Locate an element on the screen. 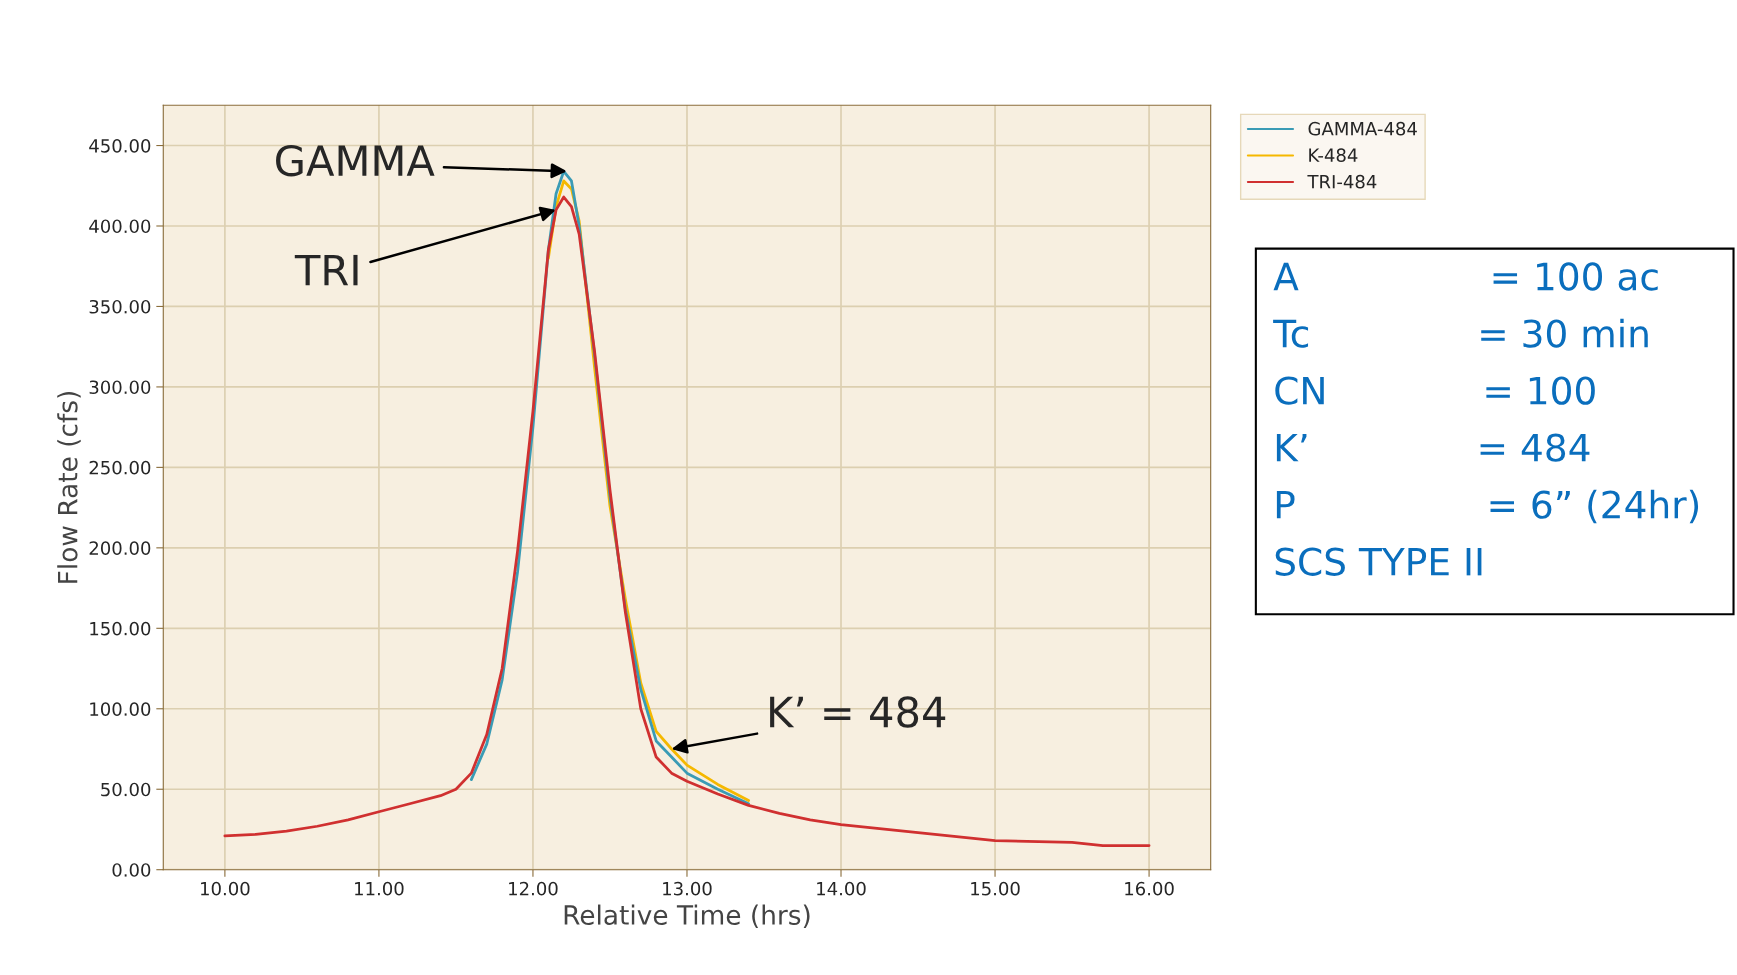  y-tick-label: 450.00 is located at coordinates (120, 145).